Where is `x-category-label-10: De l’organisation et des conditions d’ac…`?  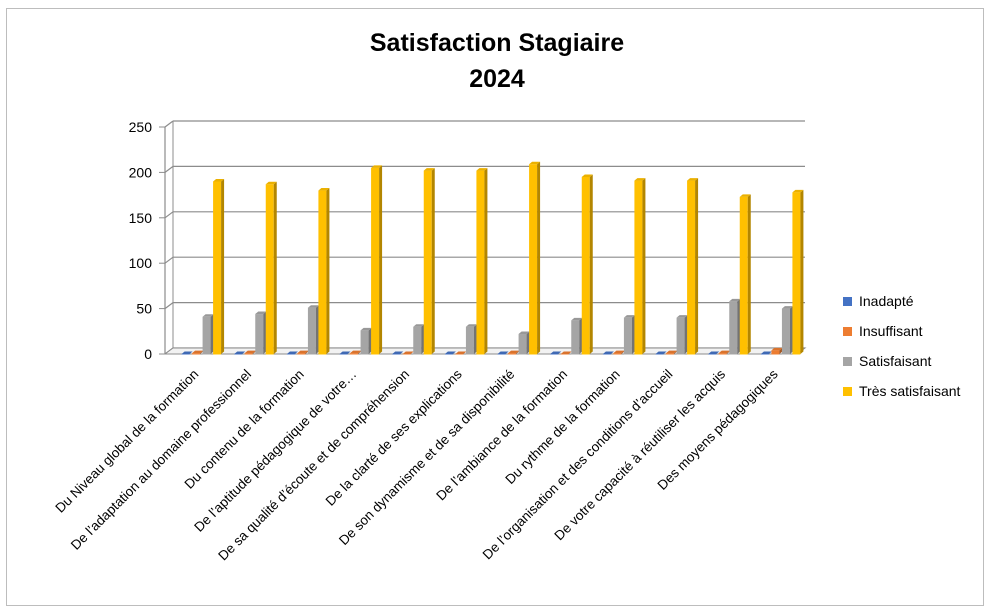 x-category-label-10: De l’organisation et des conditions d’ac… is located at coordinates (578, 465).